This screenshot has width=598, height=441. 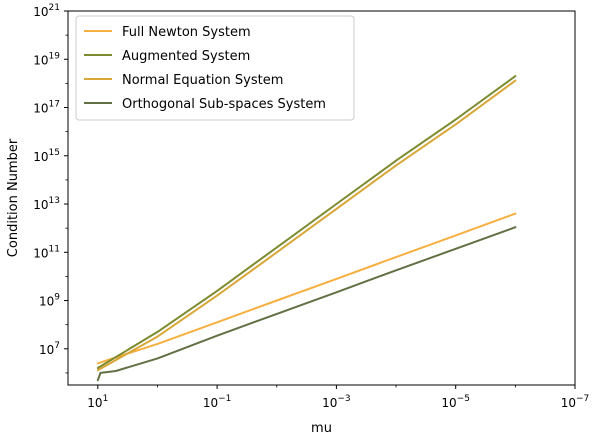 What do you see at coordinates (217, 402) in the screenshot?
I see `x-tick-label: 10⁻¹` at bounding box center [217, 402].